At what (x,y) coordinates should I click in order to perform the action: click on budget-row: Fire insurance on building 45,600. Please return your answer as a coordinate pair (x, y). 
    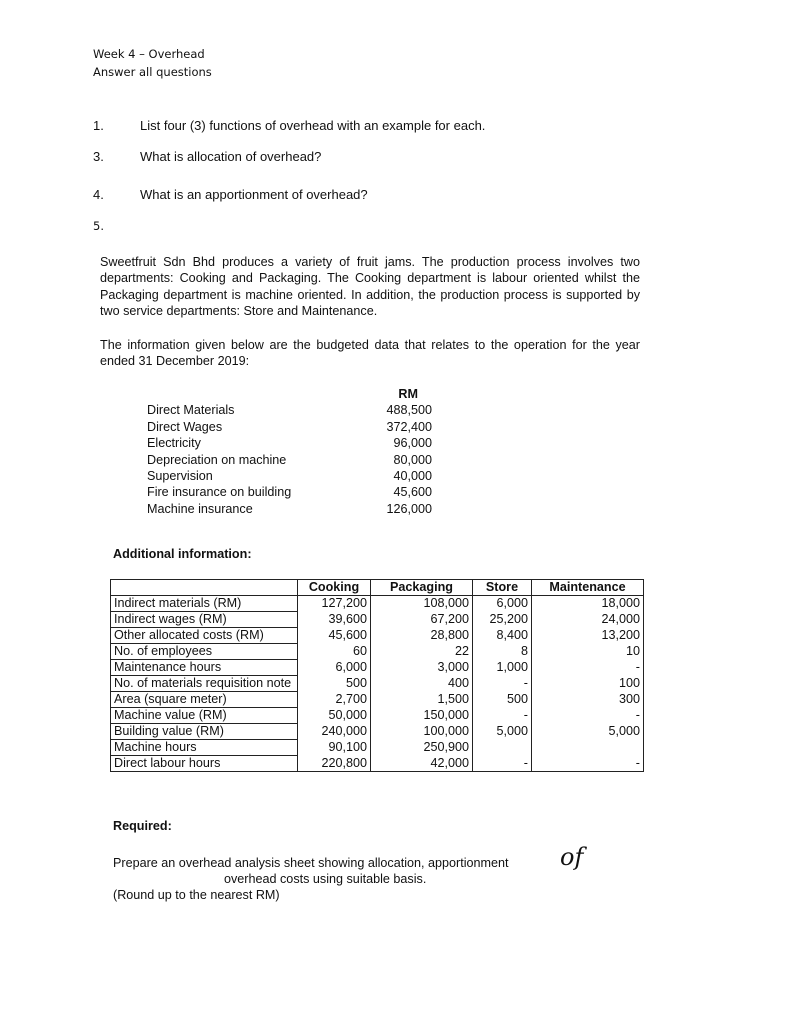
    Looking at the image, I should click on (289, 492).